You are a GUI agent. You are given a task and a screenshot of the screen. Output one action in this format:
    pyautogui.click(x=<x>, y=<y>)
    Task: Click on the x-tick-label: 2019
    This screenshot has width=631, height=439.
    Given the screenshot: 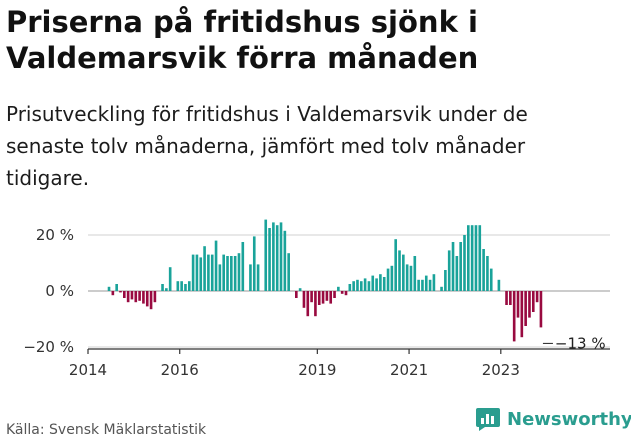 What is the action you would take?
    pyautogui.click(x=317, y=370)
    